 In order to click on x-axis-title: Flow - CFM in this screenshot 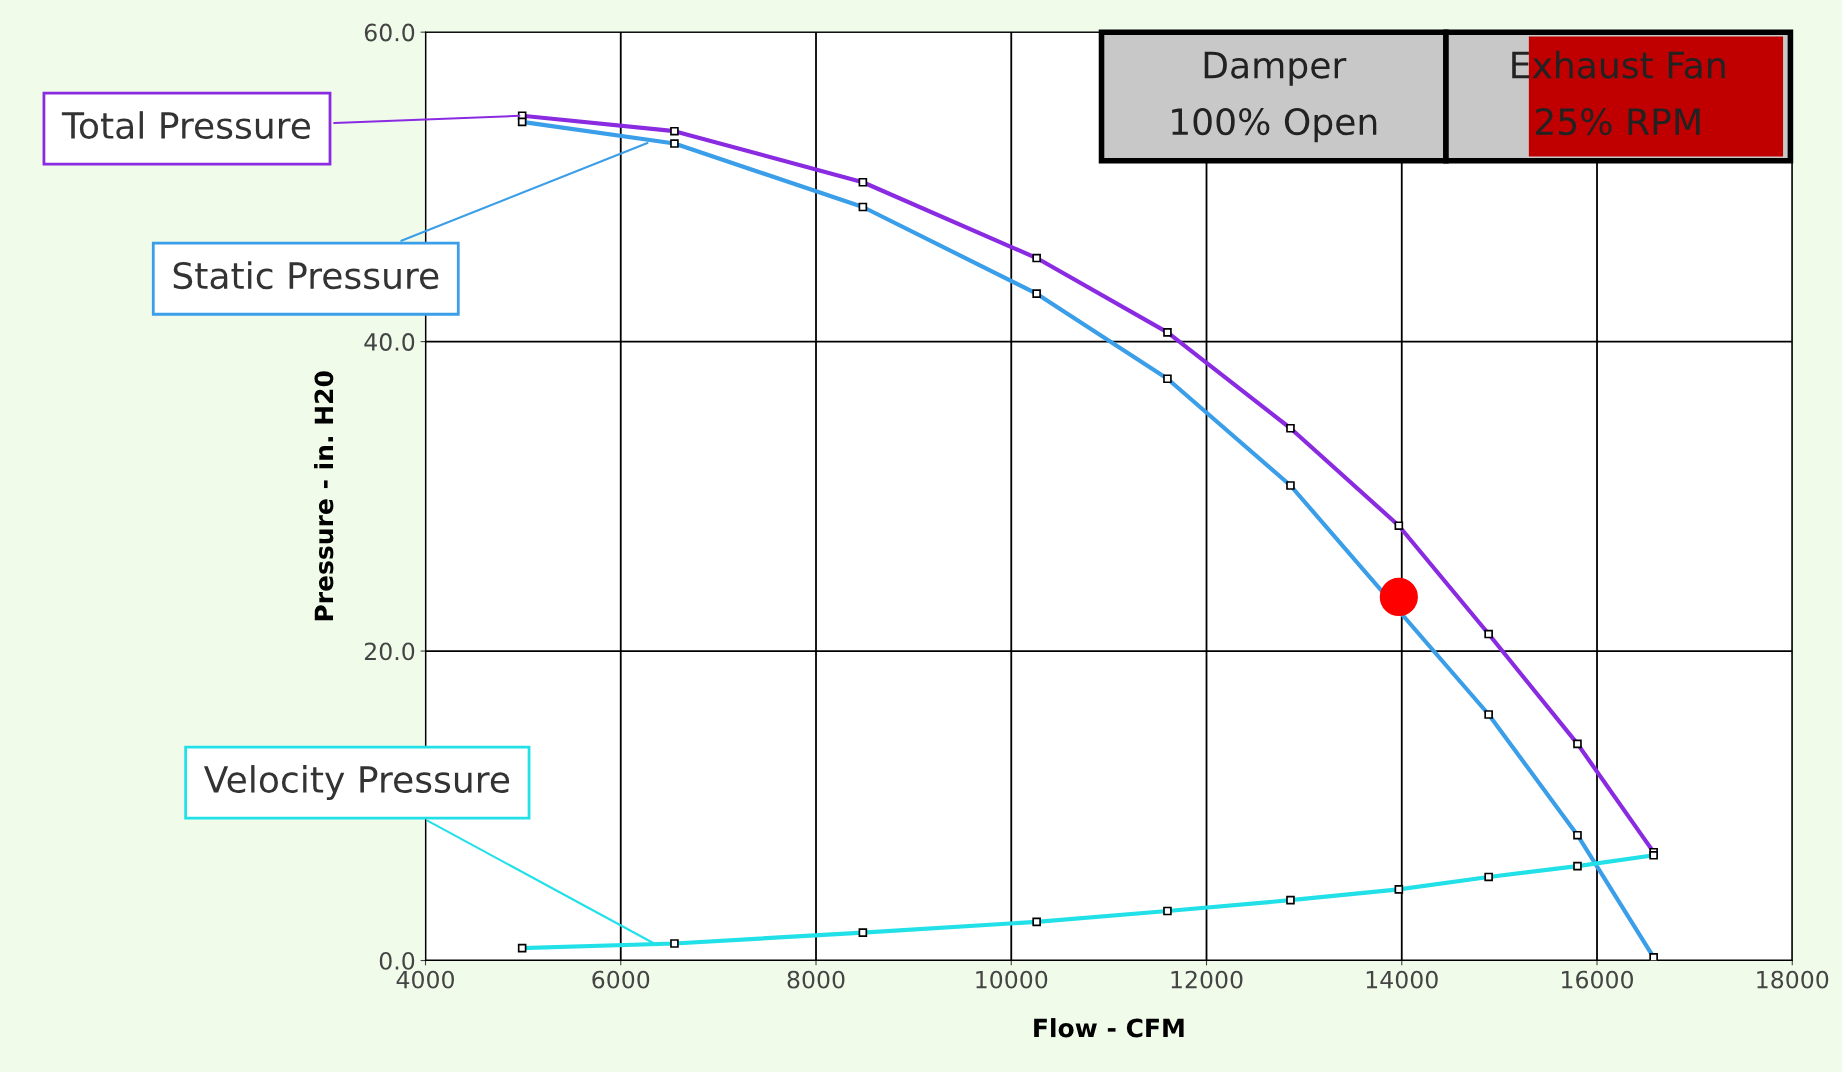, I will do `click(1109, 1028)`.